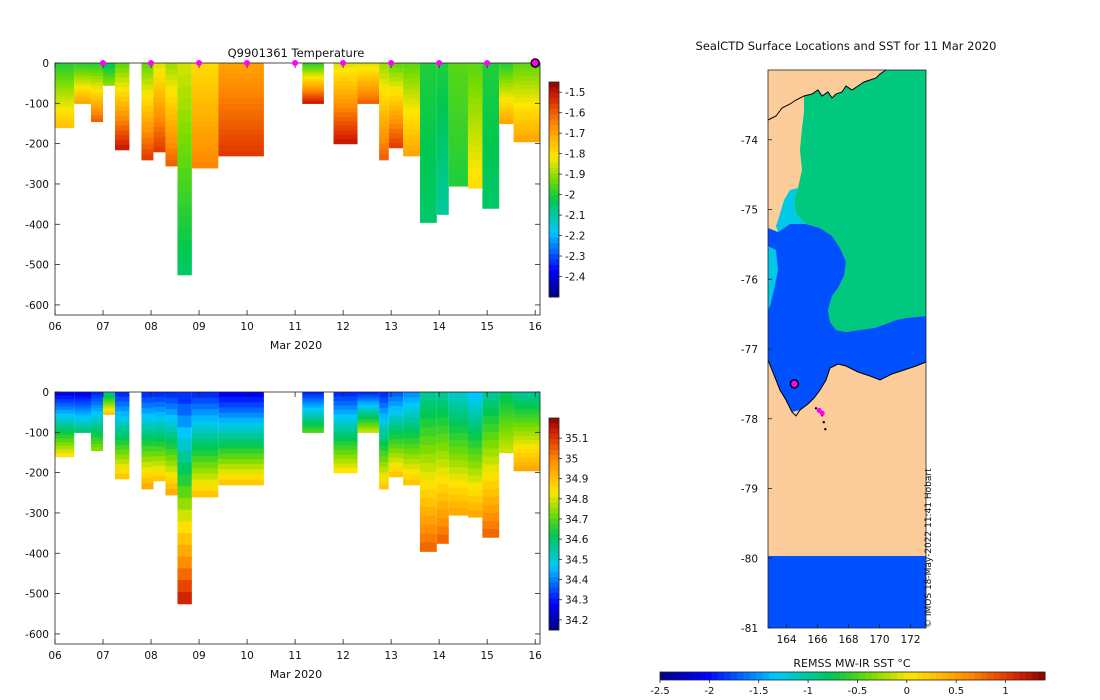  What do you see at coordinates (816, 408) in the screenshot?
I see `track-point` at bounding box center [816, 408].